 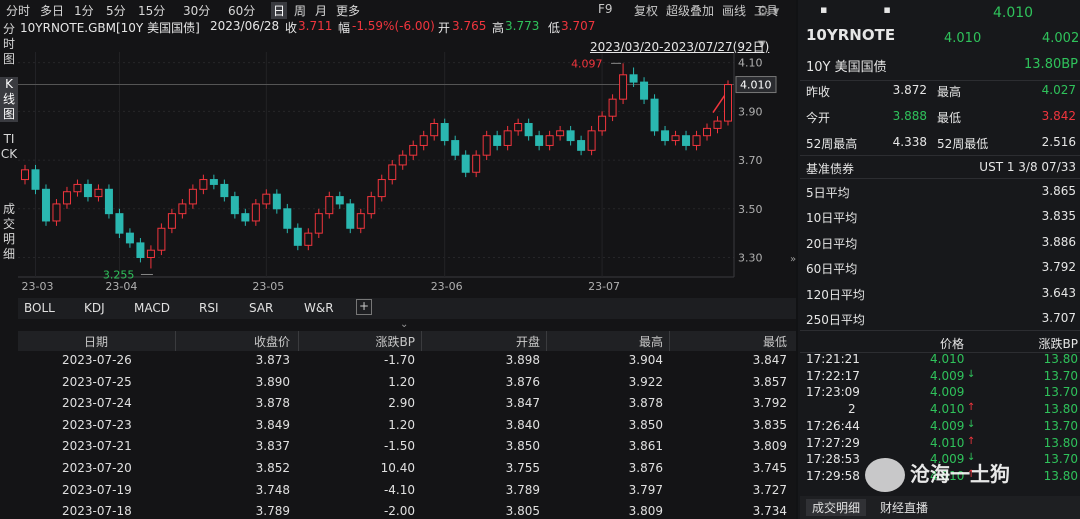 I want to click on x-tick-label: 23-06, so click(x=447, y=286).